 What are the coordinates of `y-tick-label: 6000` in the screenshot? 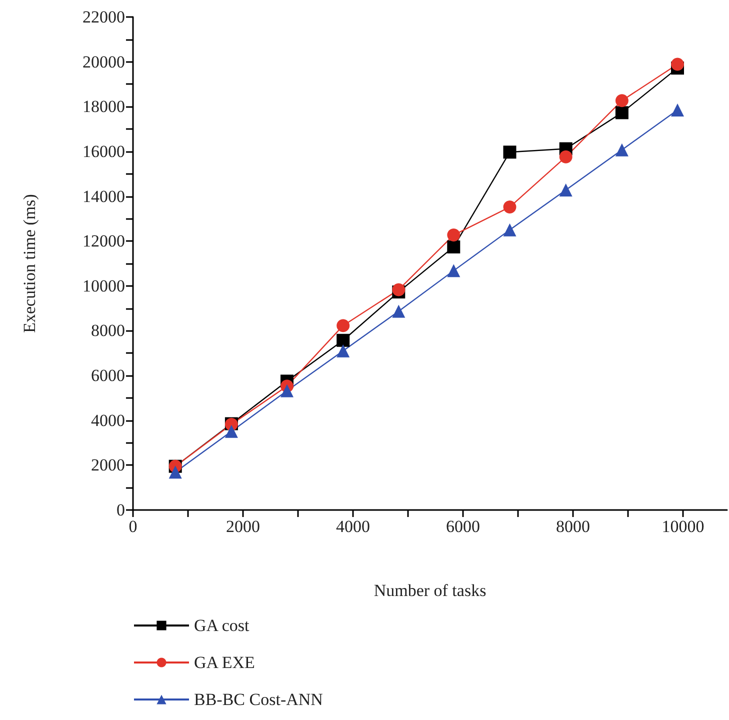 It's located at (108, 376).